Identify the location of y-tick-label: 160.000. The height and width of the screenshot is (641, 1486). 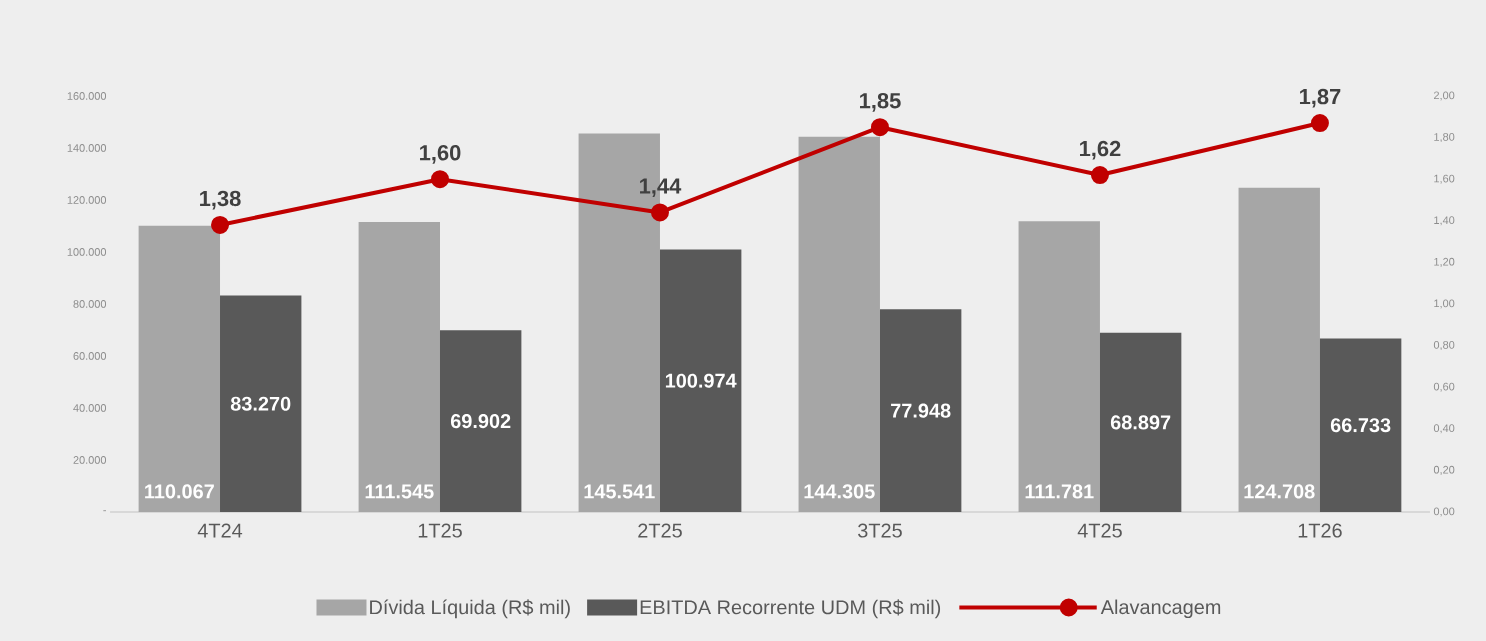
(87, 96).